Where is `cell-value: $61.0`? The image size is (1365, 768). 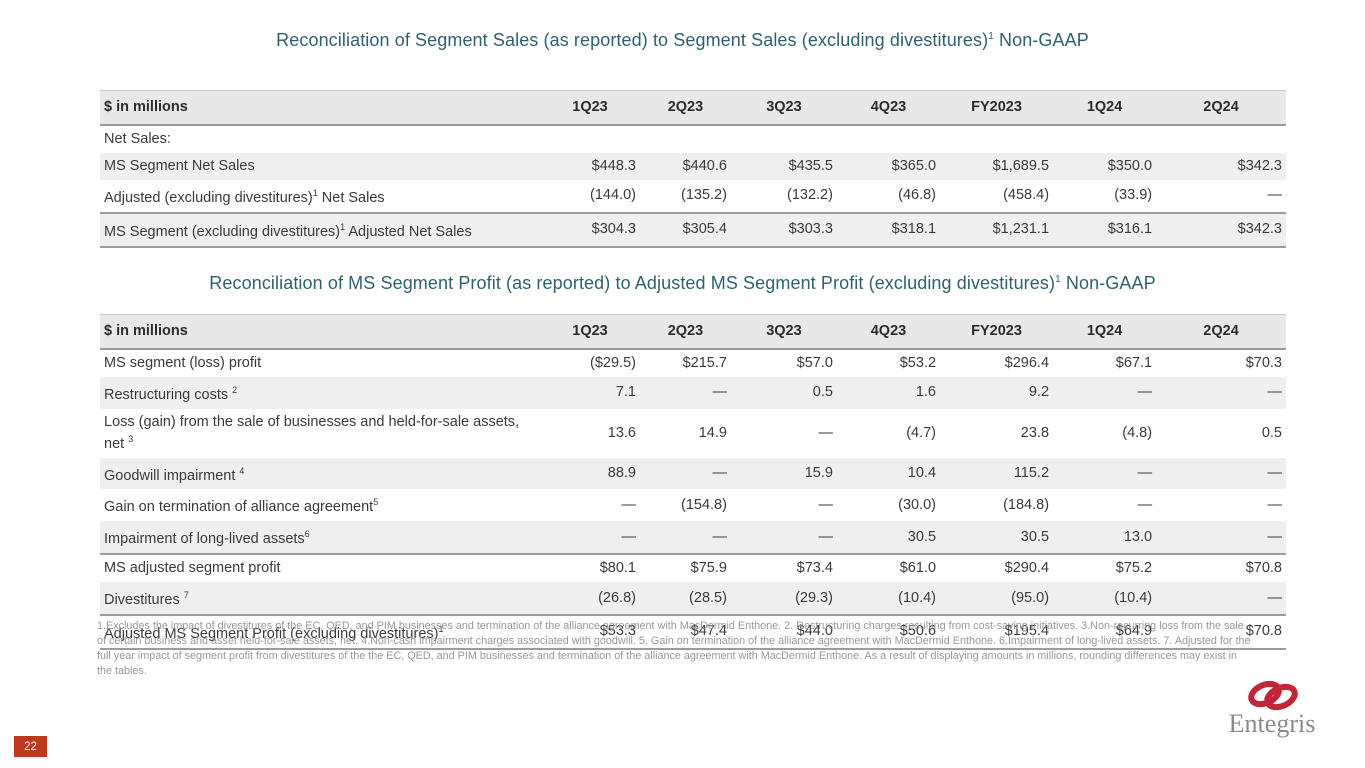
cell-value: $61.0 is located at coordinates (888, 568).